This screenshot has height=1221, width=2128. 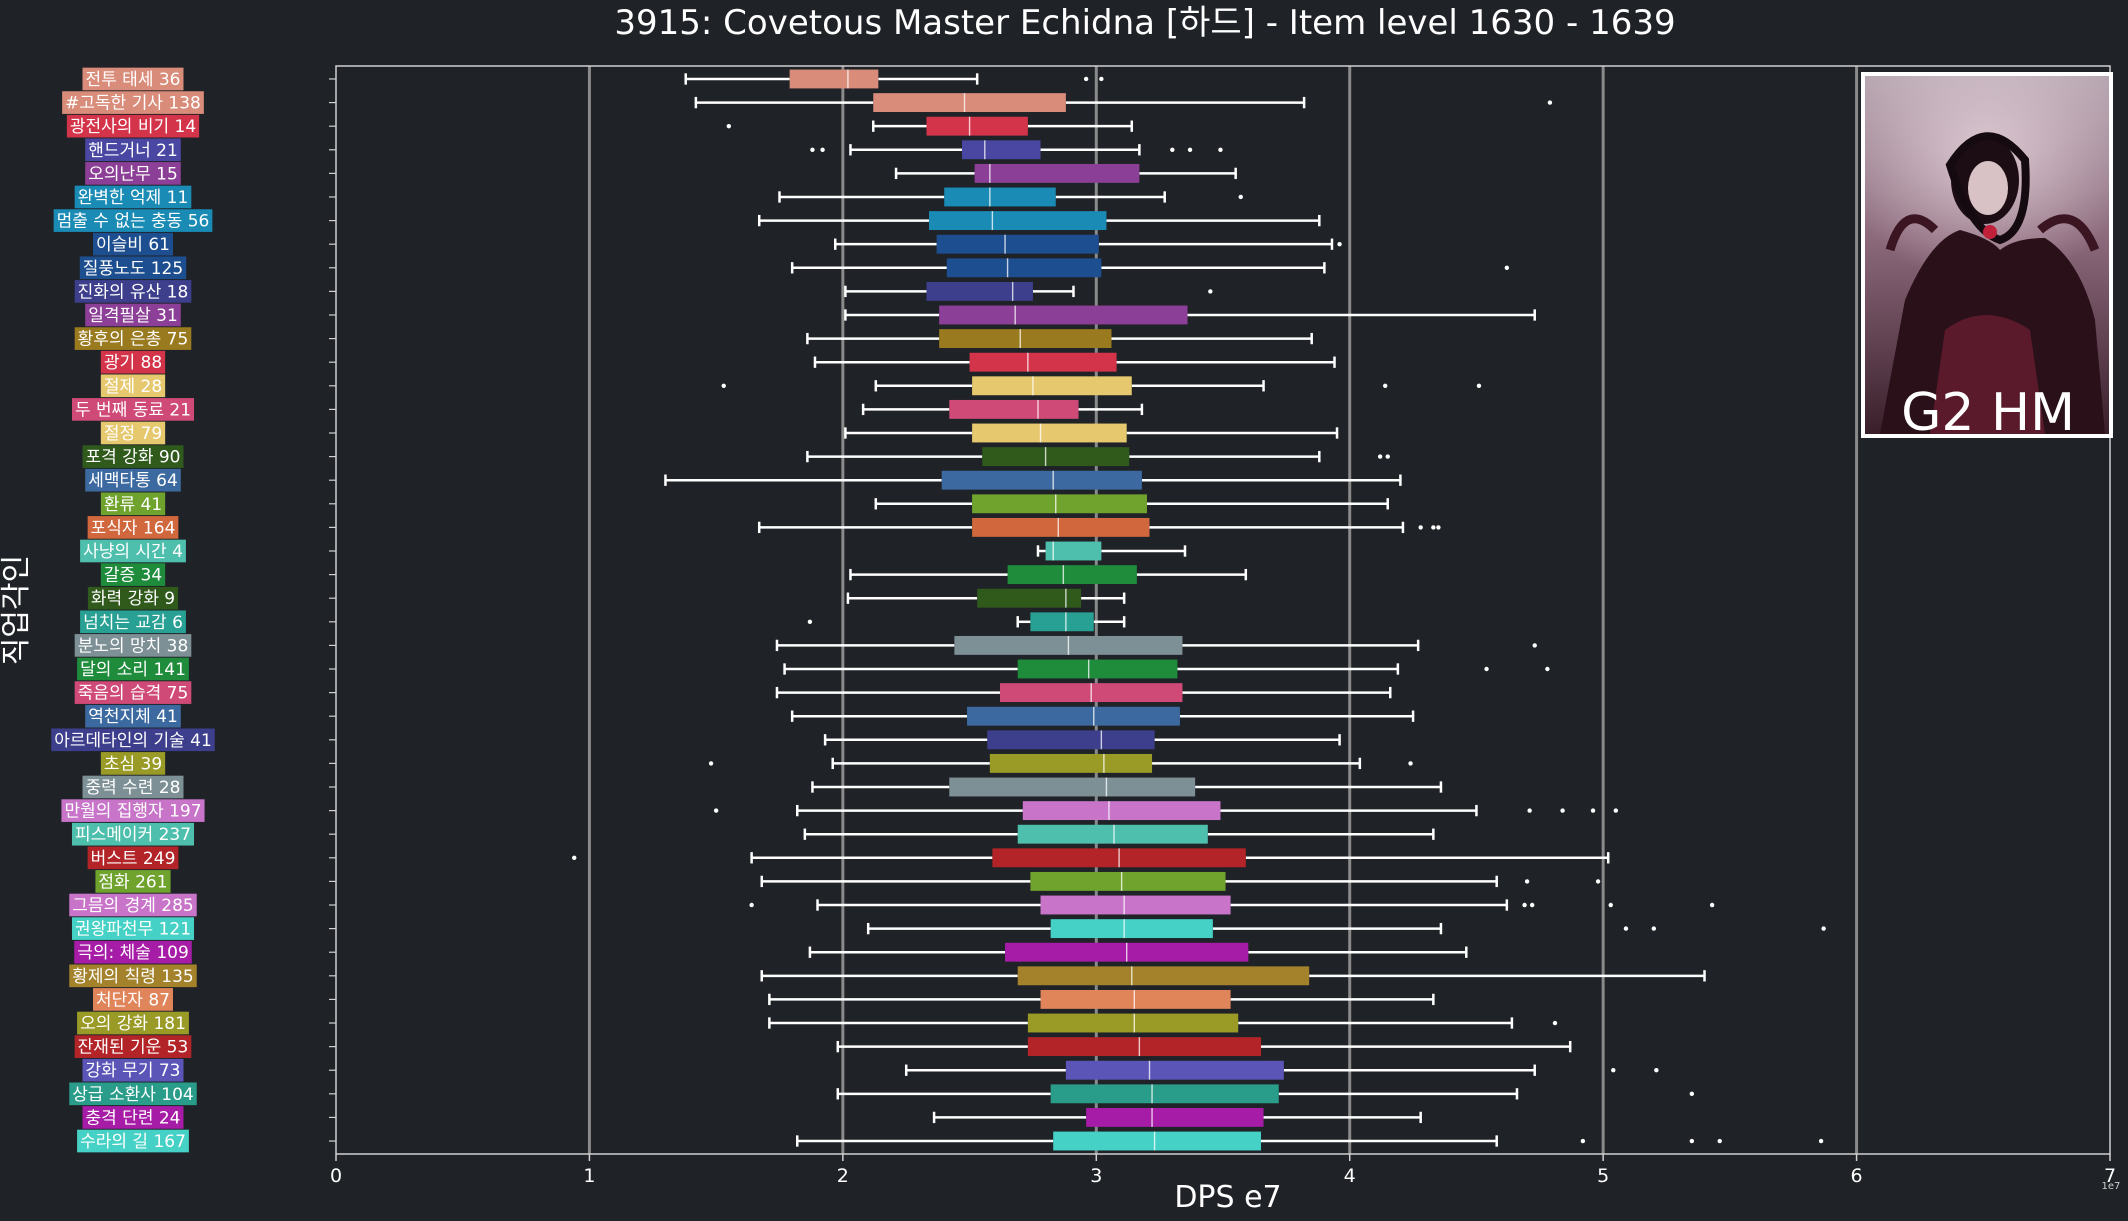 I want to click on category-label-23: 넘치는 교감 6, so click(x=133, y=622).